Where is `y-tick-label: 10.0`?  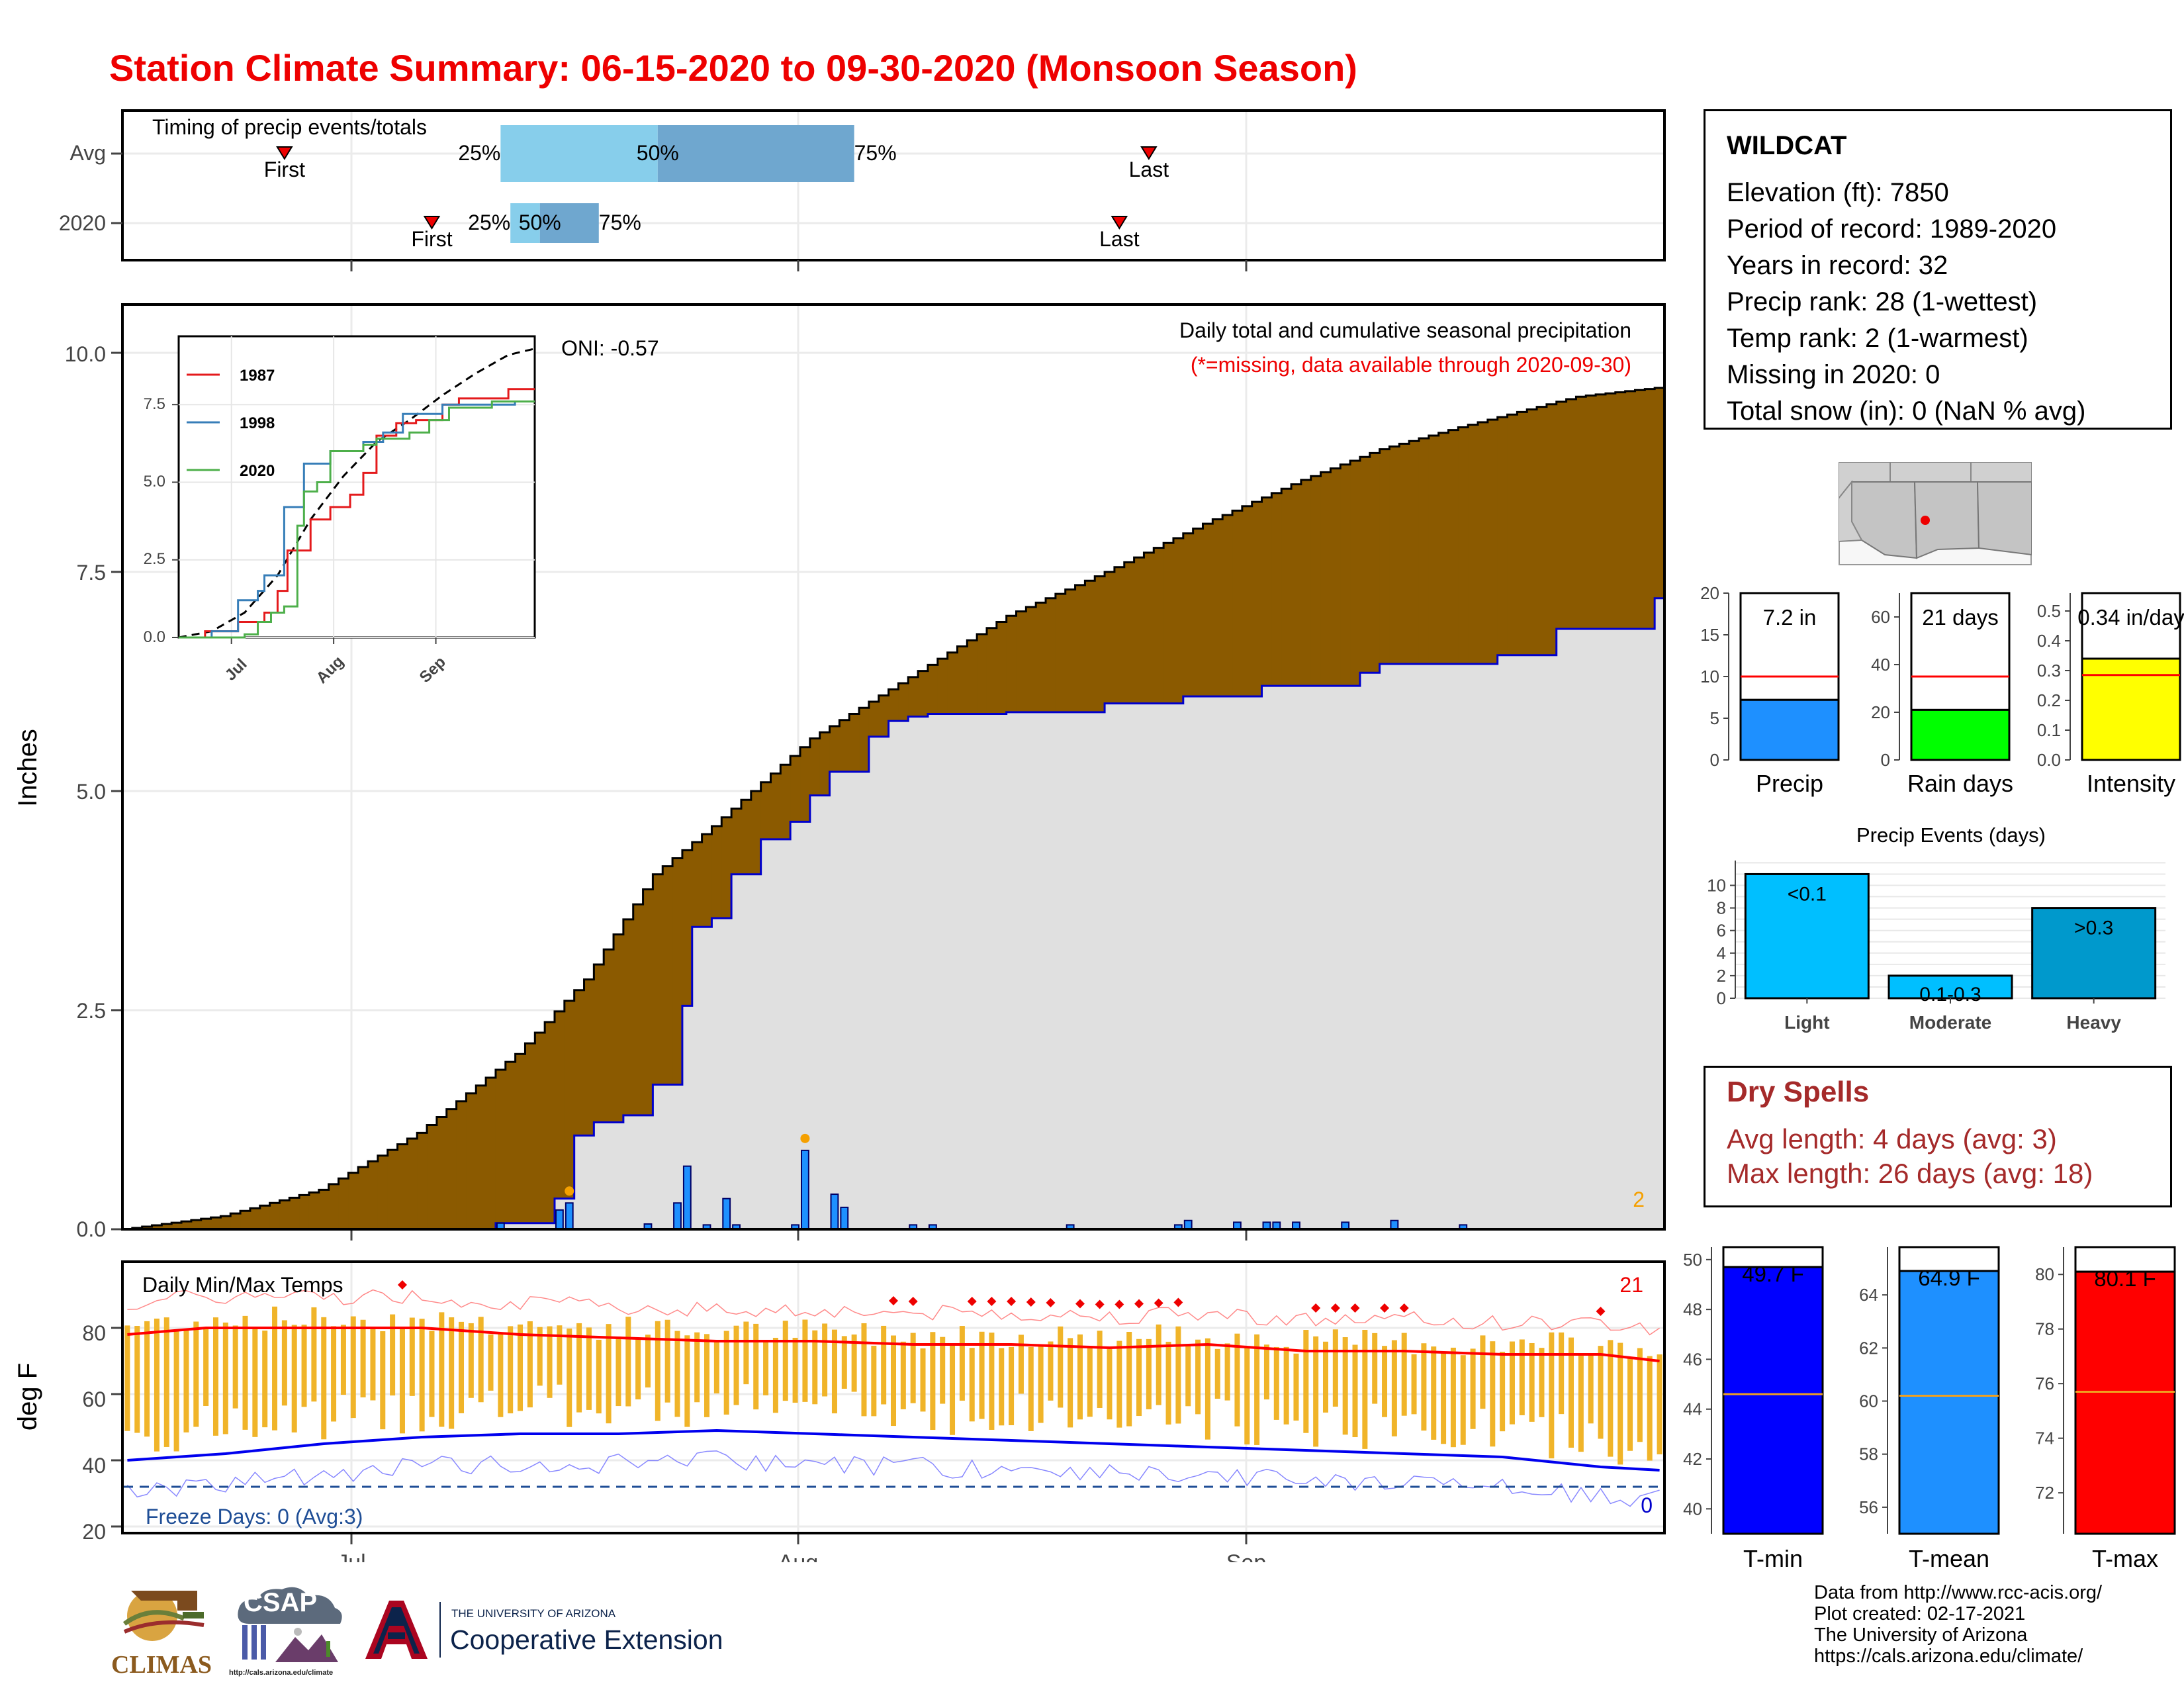
y-tick-label: 10.0 is located at coordinates (85, 354).